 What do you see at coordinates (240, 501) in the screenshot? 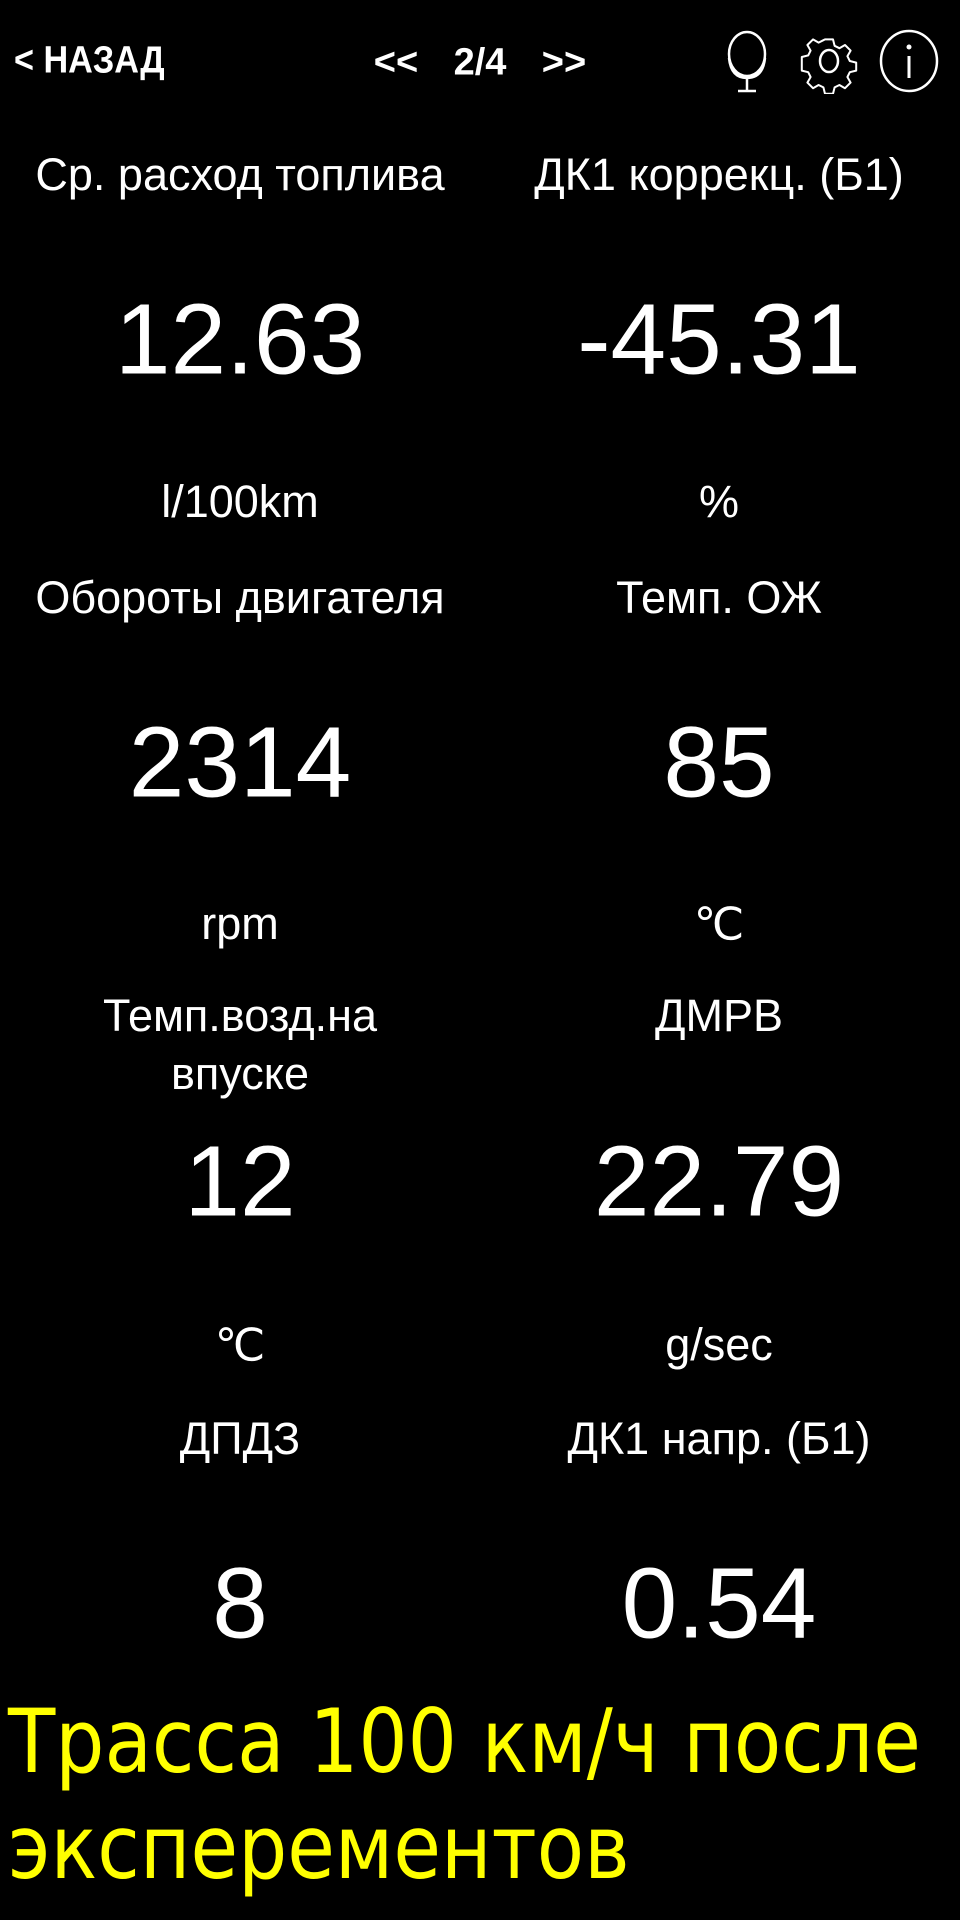
I see `gauge-unit: l/100km` at bounding box center [240, 501].